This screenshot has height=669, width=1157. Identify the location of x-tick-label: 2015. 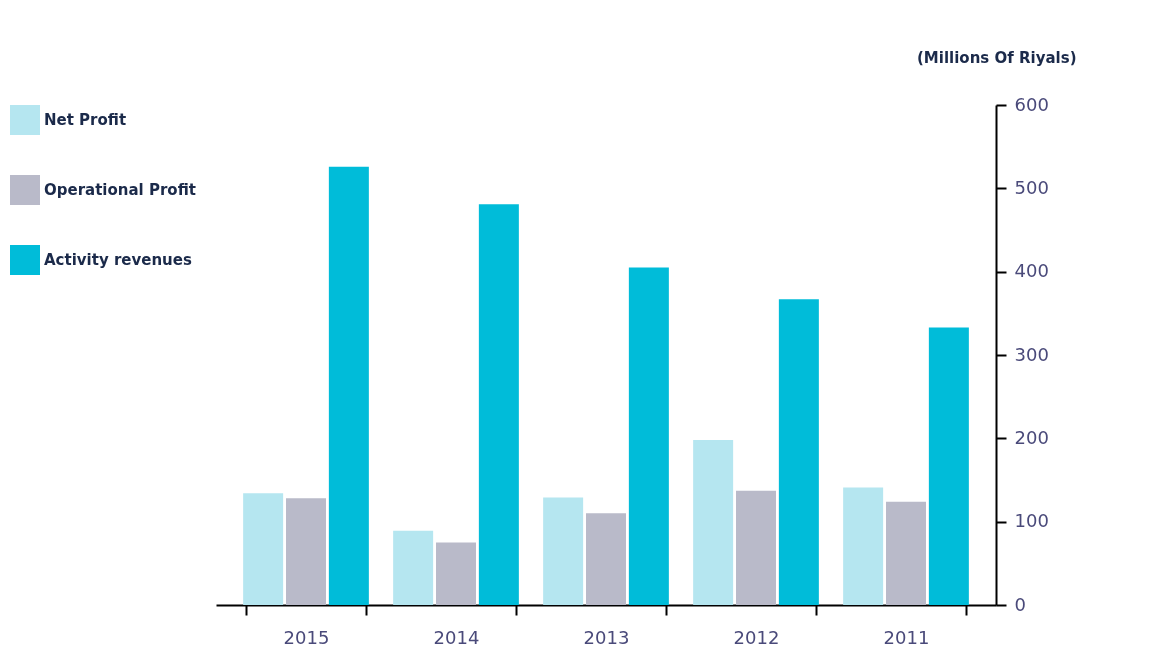
(306, 637).